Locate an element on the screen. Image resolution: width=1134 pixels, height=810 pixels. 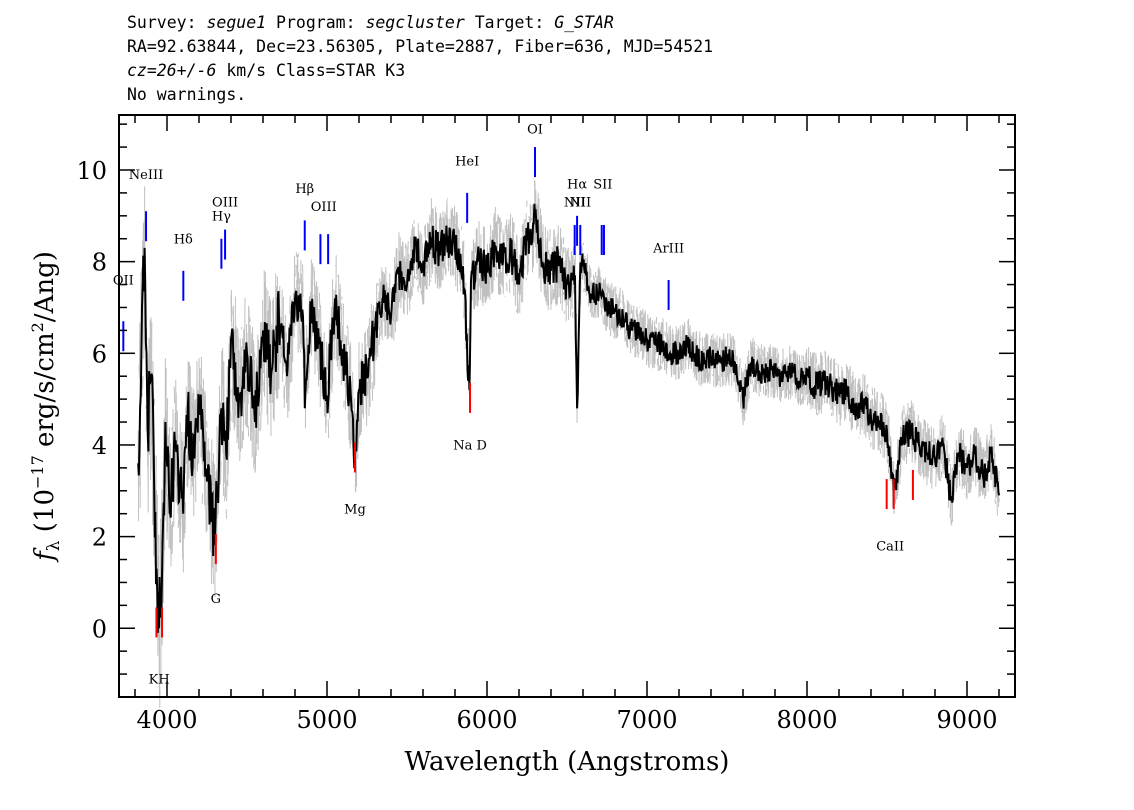
emission-label: Hδ is located at coordinates (183, 239).